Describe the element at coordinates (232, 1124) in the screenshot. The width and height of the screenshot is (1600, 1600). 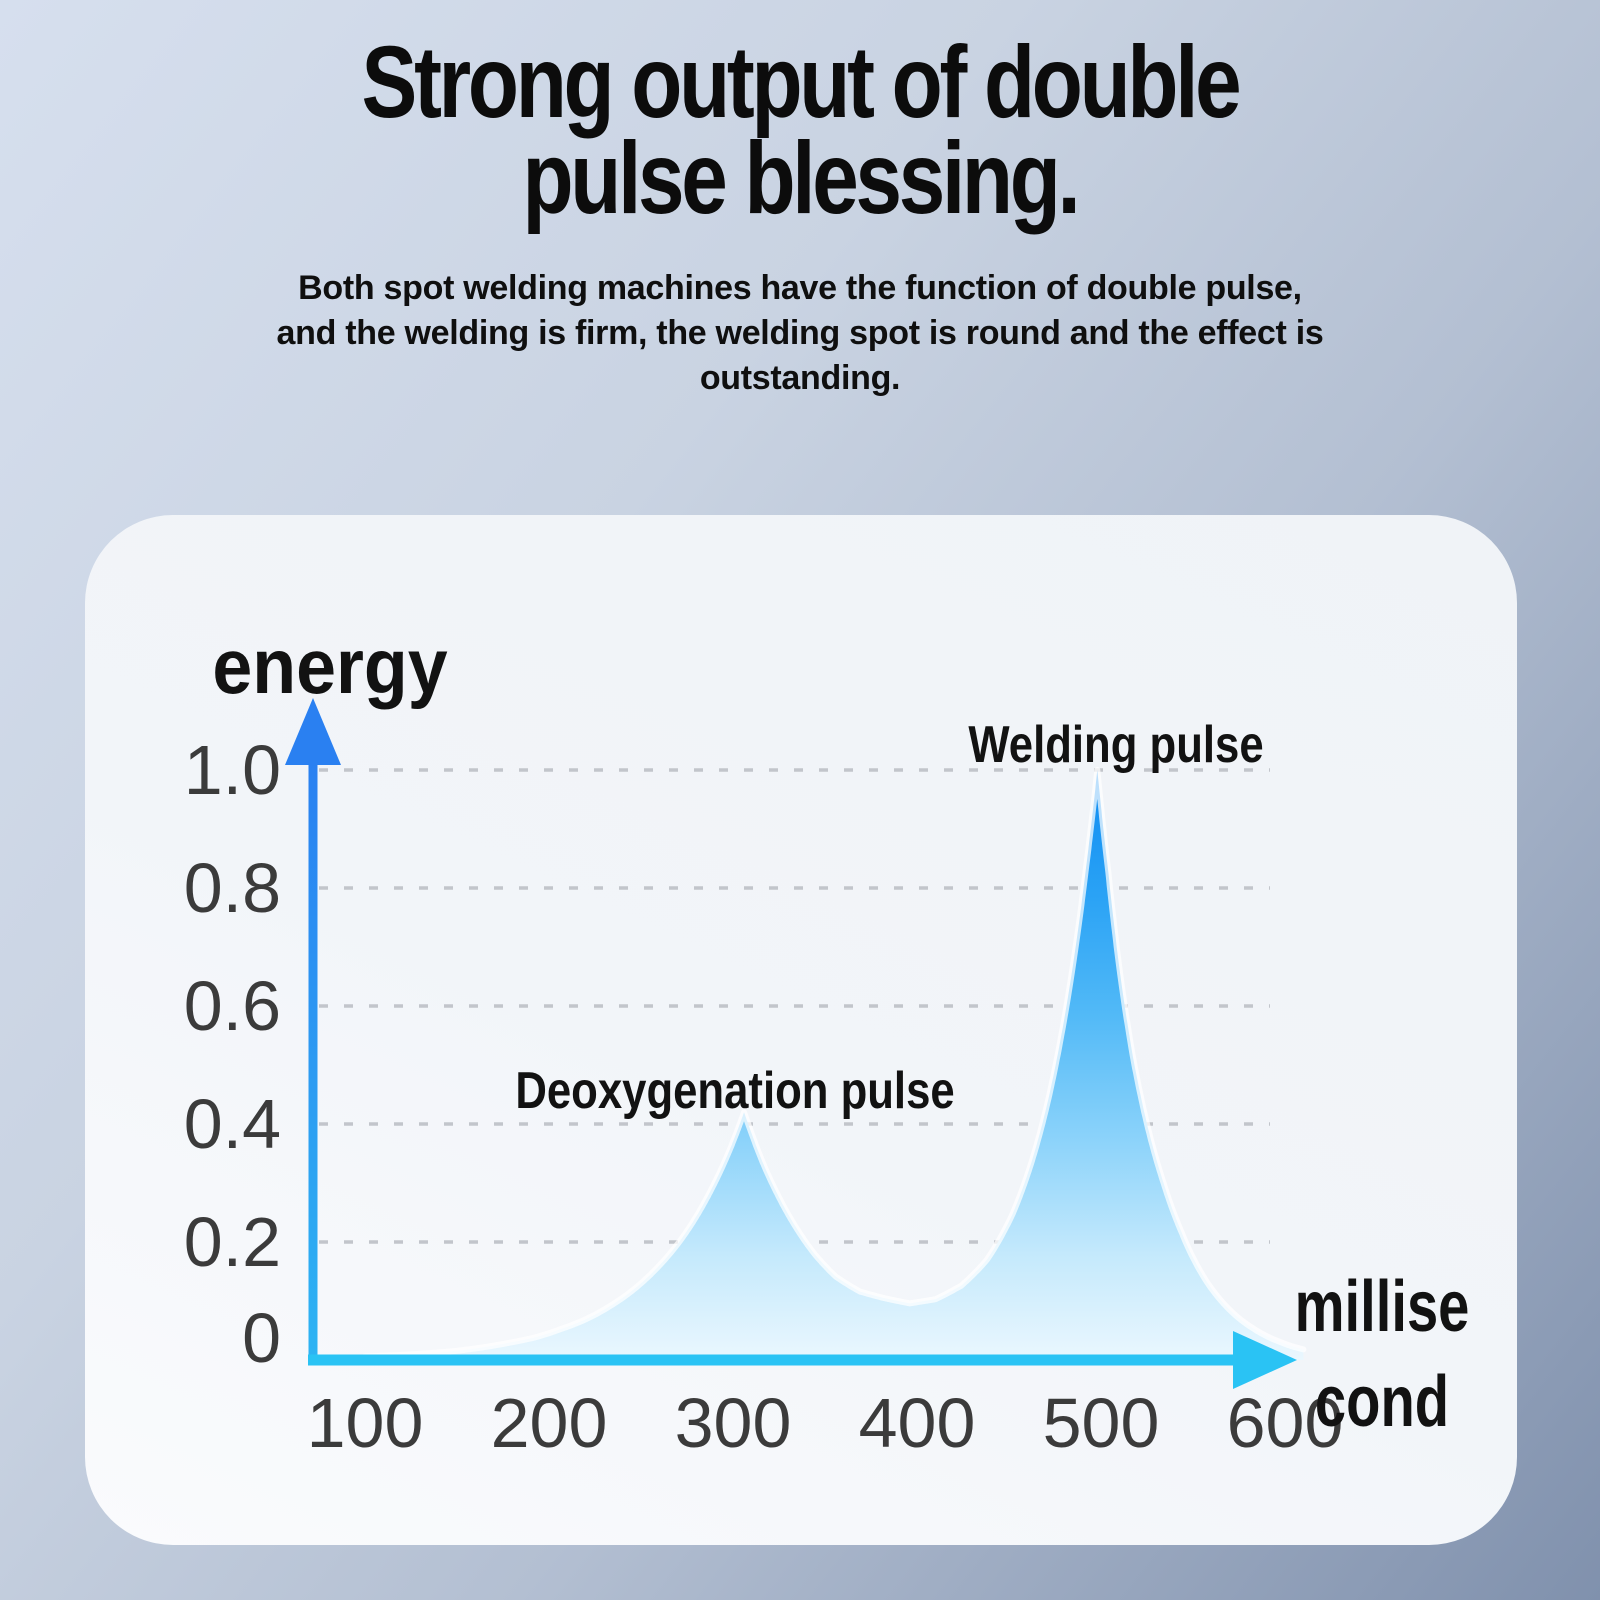
I see `y-tick-0.4: 0.4` at that location.